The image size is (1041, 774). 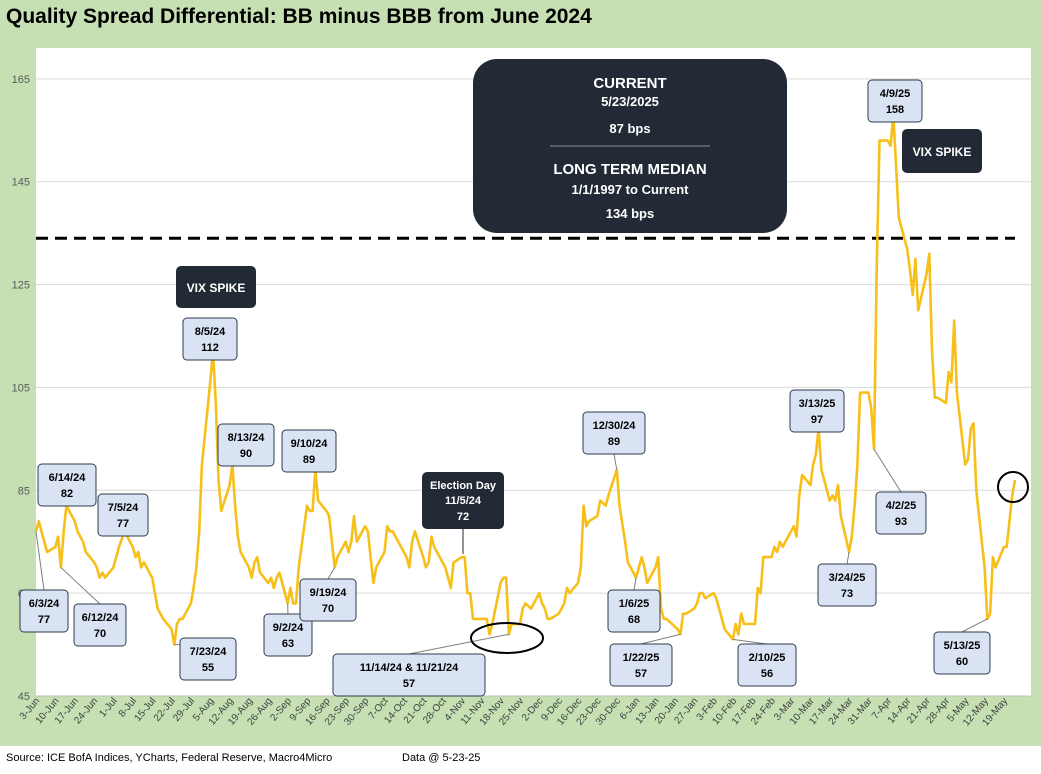 I want to click on callout-date: 5/13/25, so click(x=962, y=646).